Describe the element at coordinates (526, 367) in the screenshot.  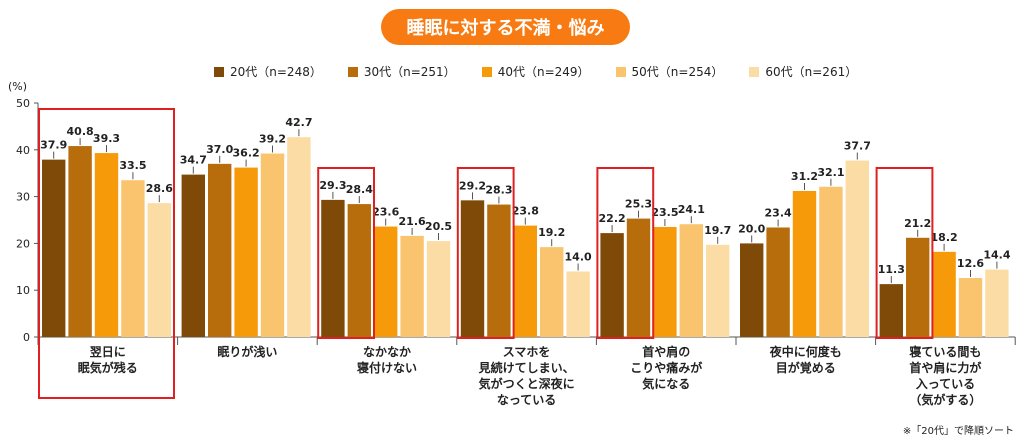
I see `category-label: 見続けてしまい、` at that location.